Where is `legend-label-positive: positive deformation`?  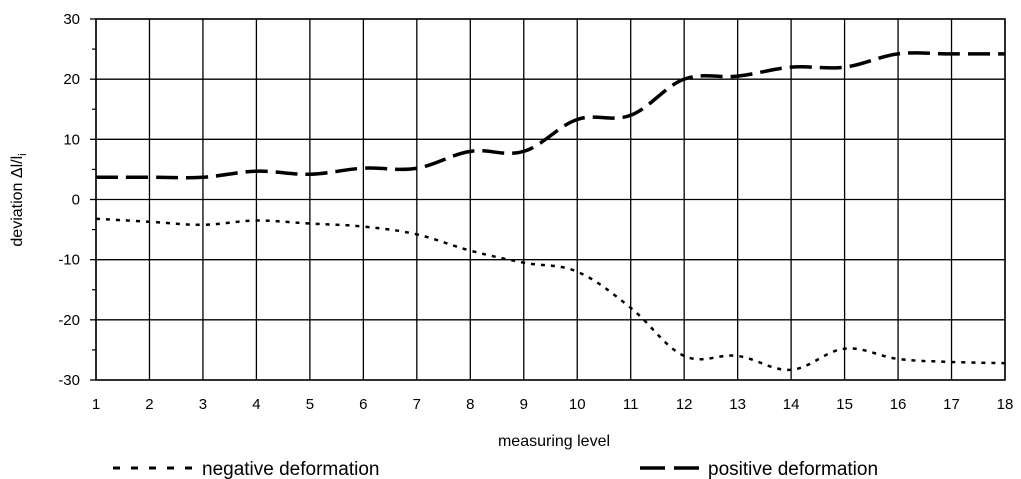
legend-label-positive: positive deformation is located at coordinates (793, 469).